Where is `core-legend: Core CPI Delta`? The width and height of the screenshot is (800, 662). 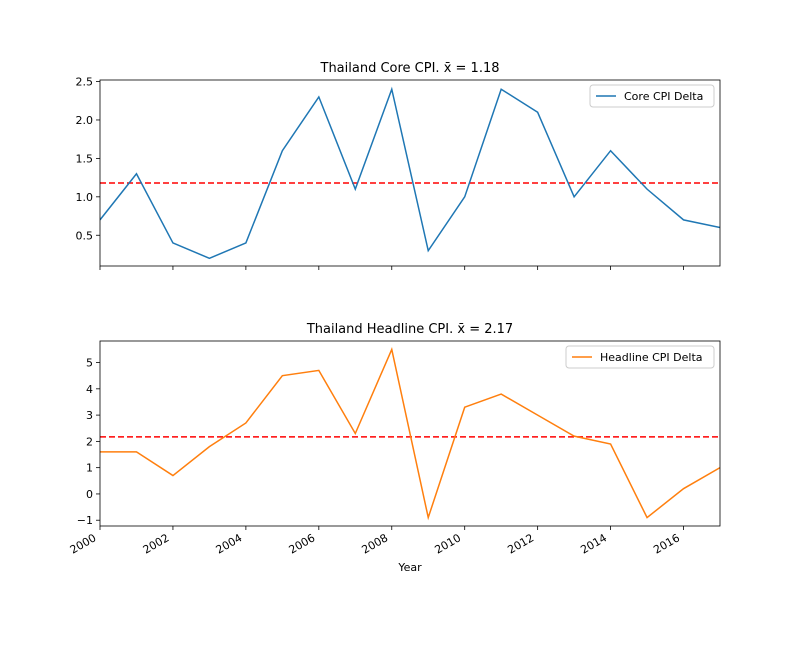
core-legend: Core CPI Delta is located at coordinates (652, 96).